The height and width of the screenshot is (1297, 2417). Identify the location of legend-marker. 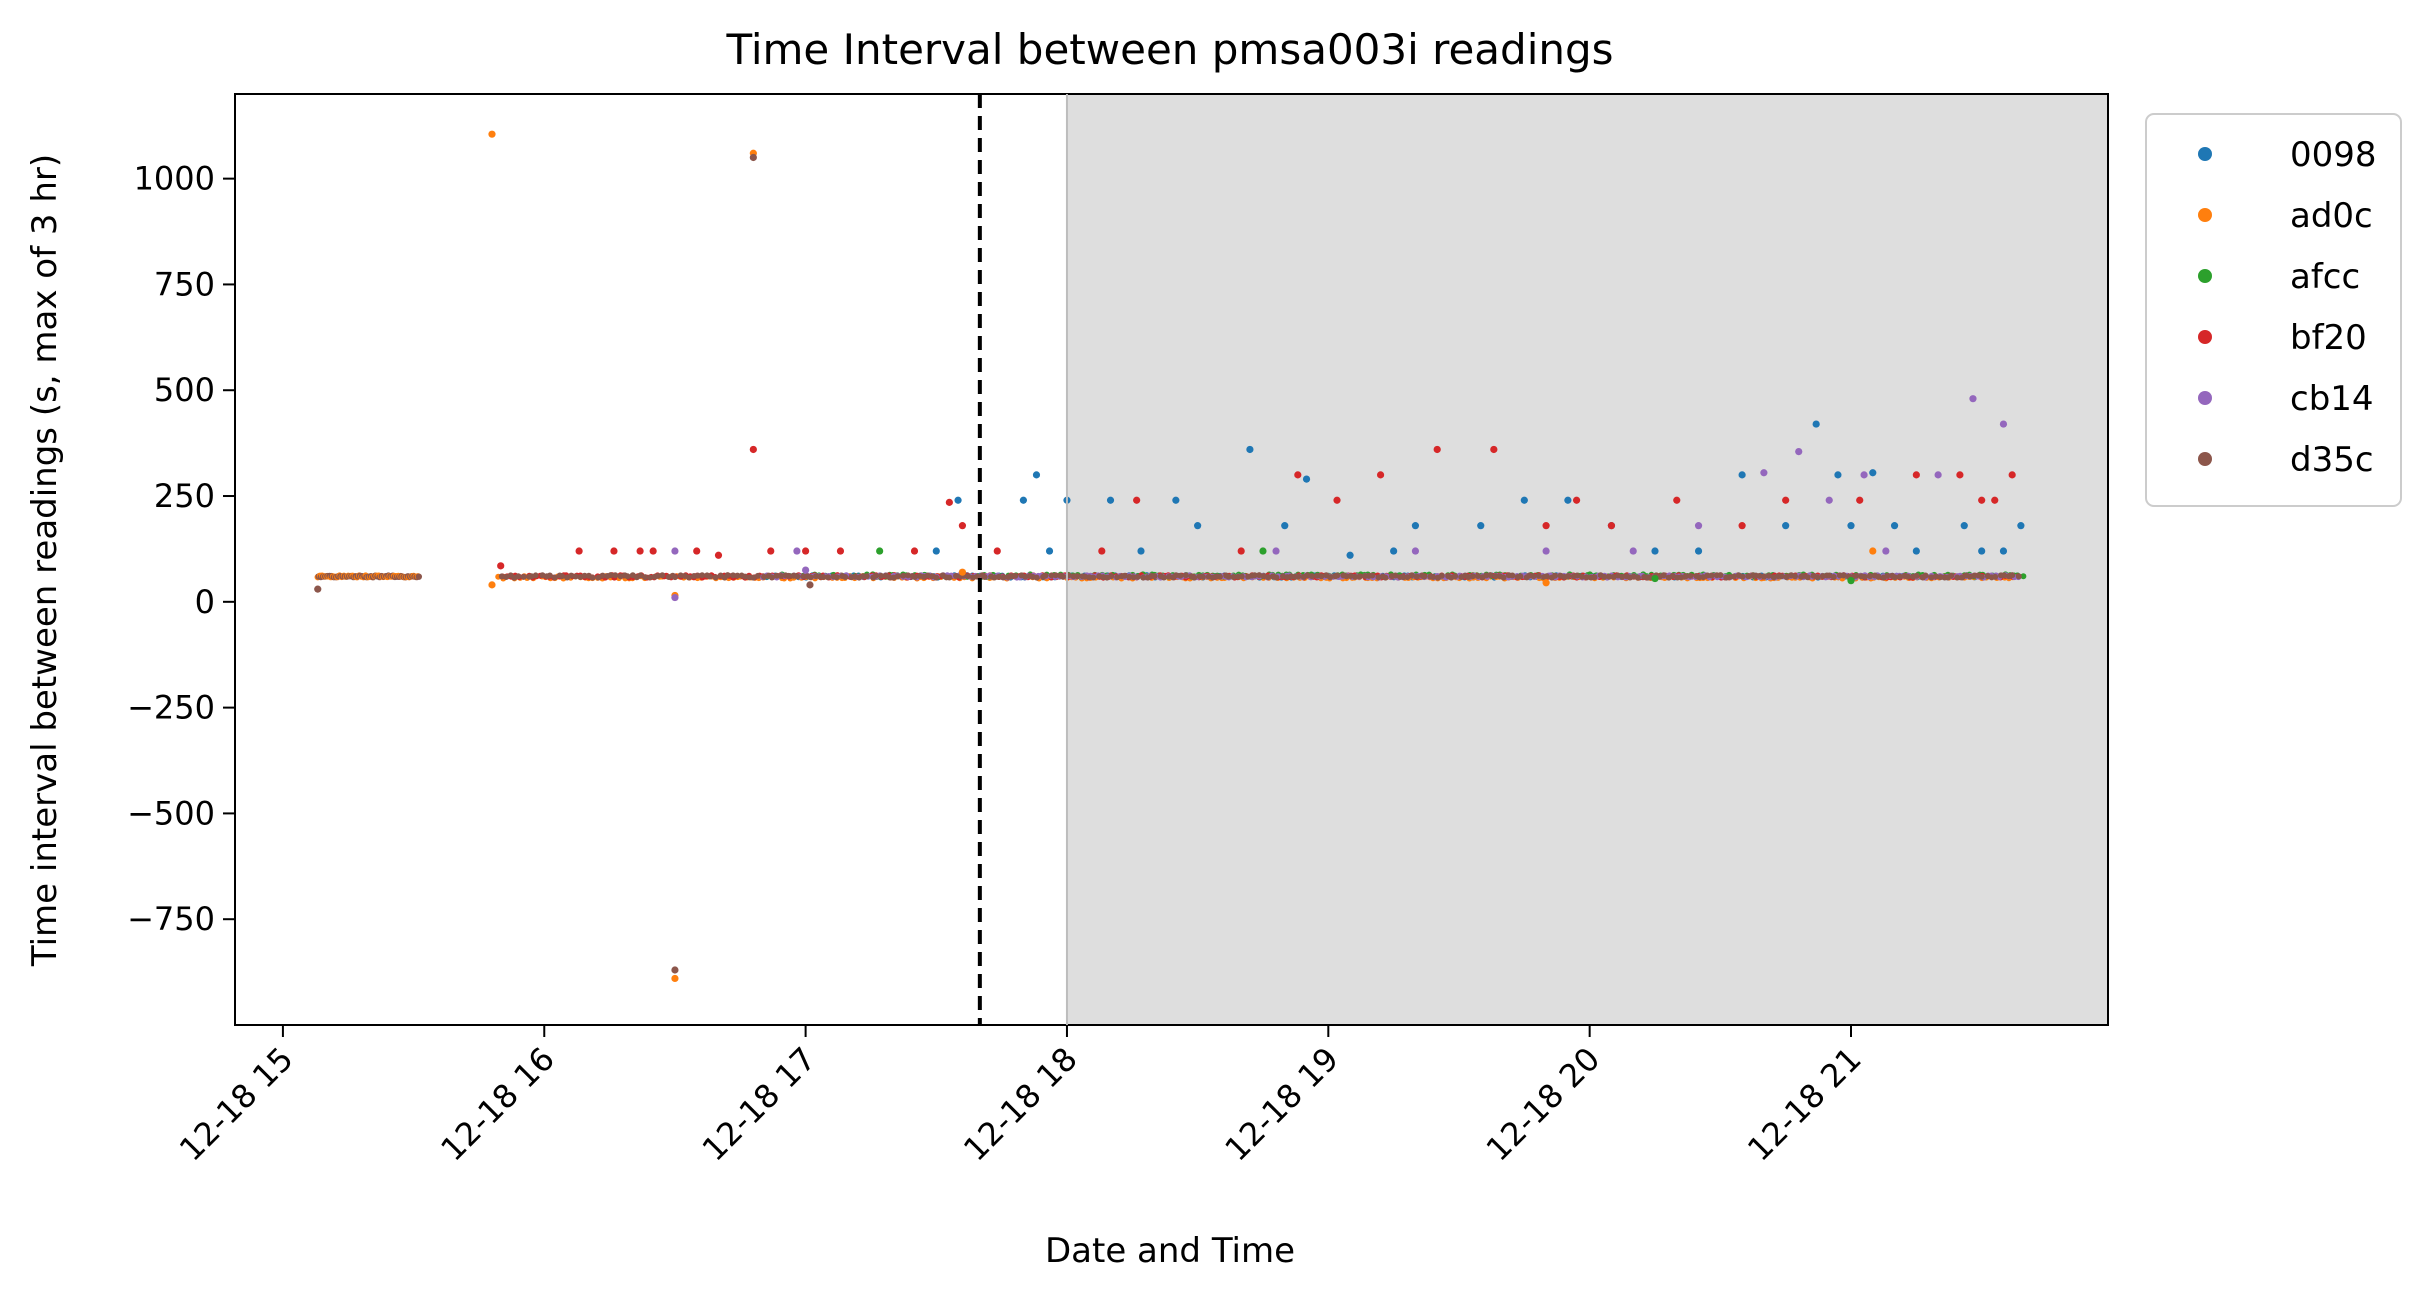
(2205, 276).